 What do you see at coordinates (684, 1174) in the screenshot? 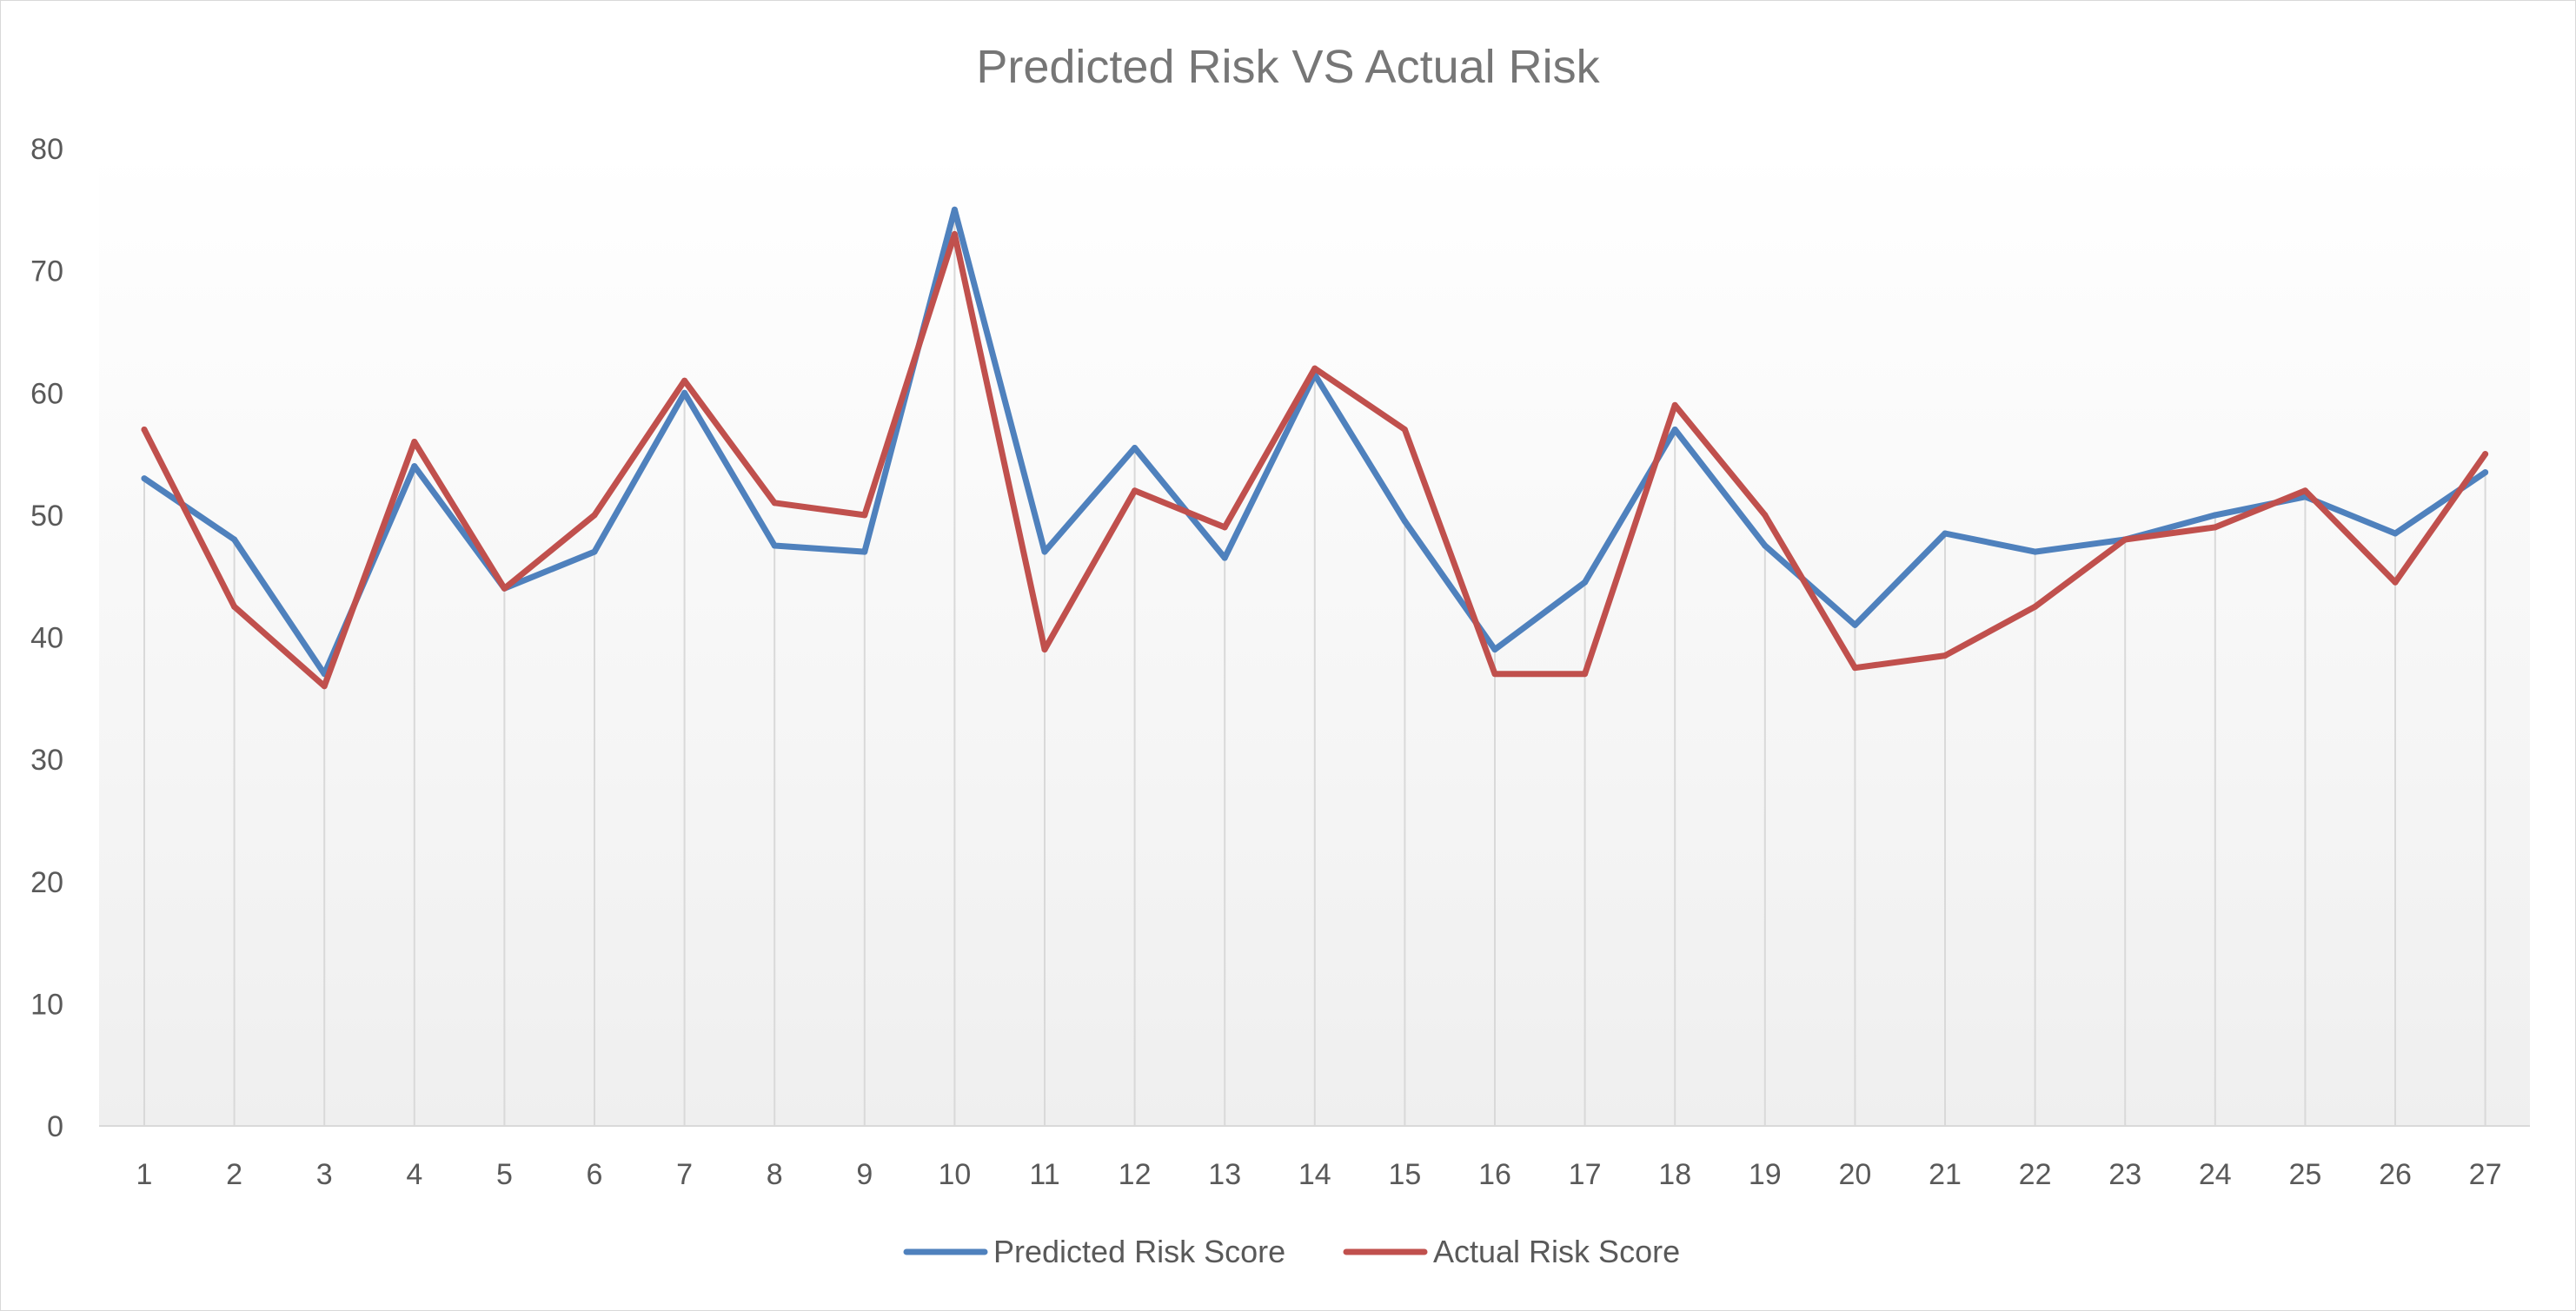
I see `x-tick-label: 7` at bounding box center [684, 1174].